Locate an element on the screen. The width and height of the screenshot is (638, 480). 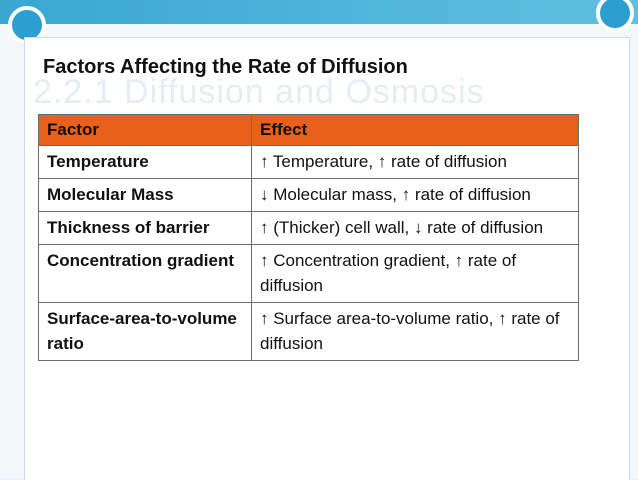
table-header-row: Factor Effect is located at coordinates (308, 130).